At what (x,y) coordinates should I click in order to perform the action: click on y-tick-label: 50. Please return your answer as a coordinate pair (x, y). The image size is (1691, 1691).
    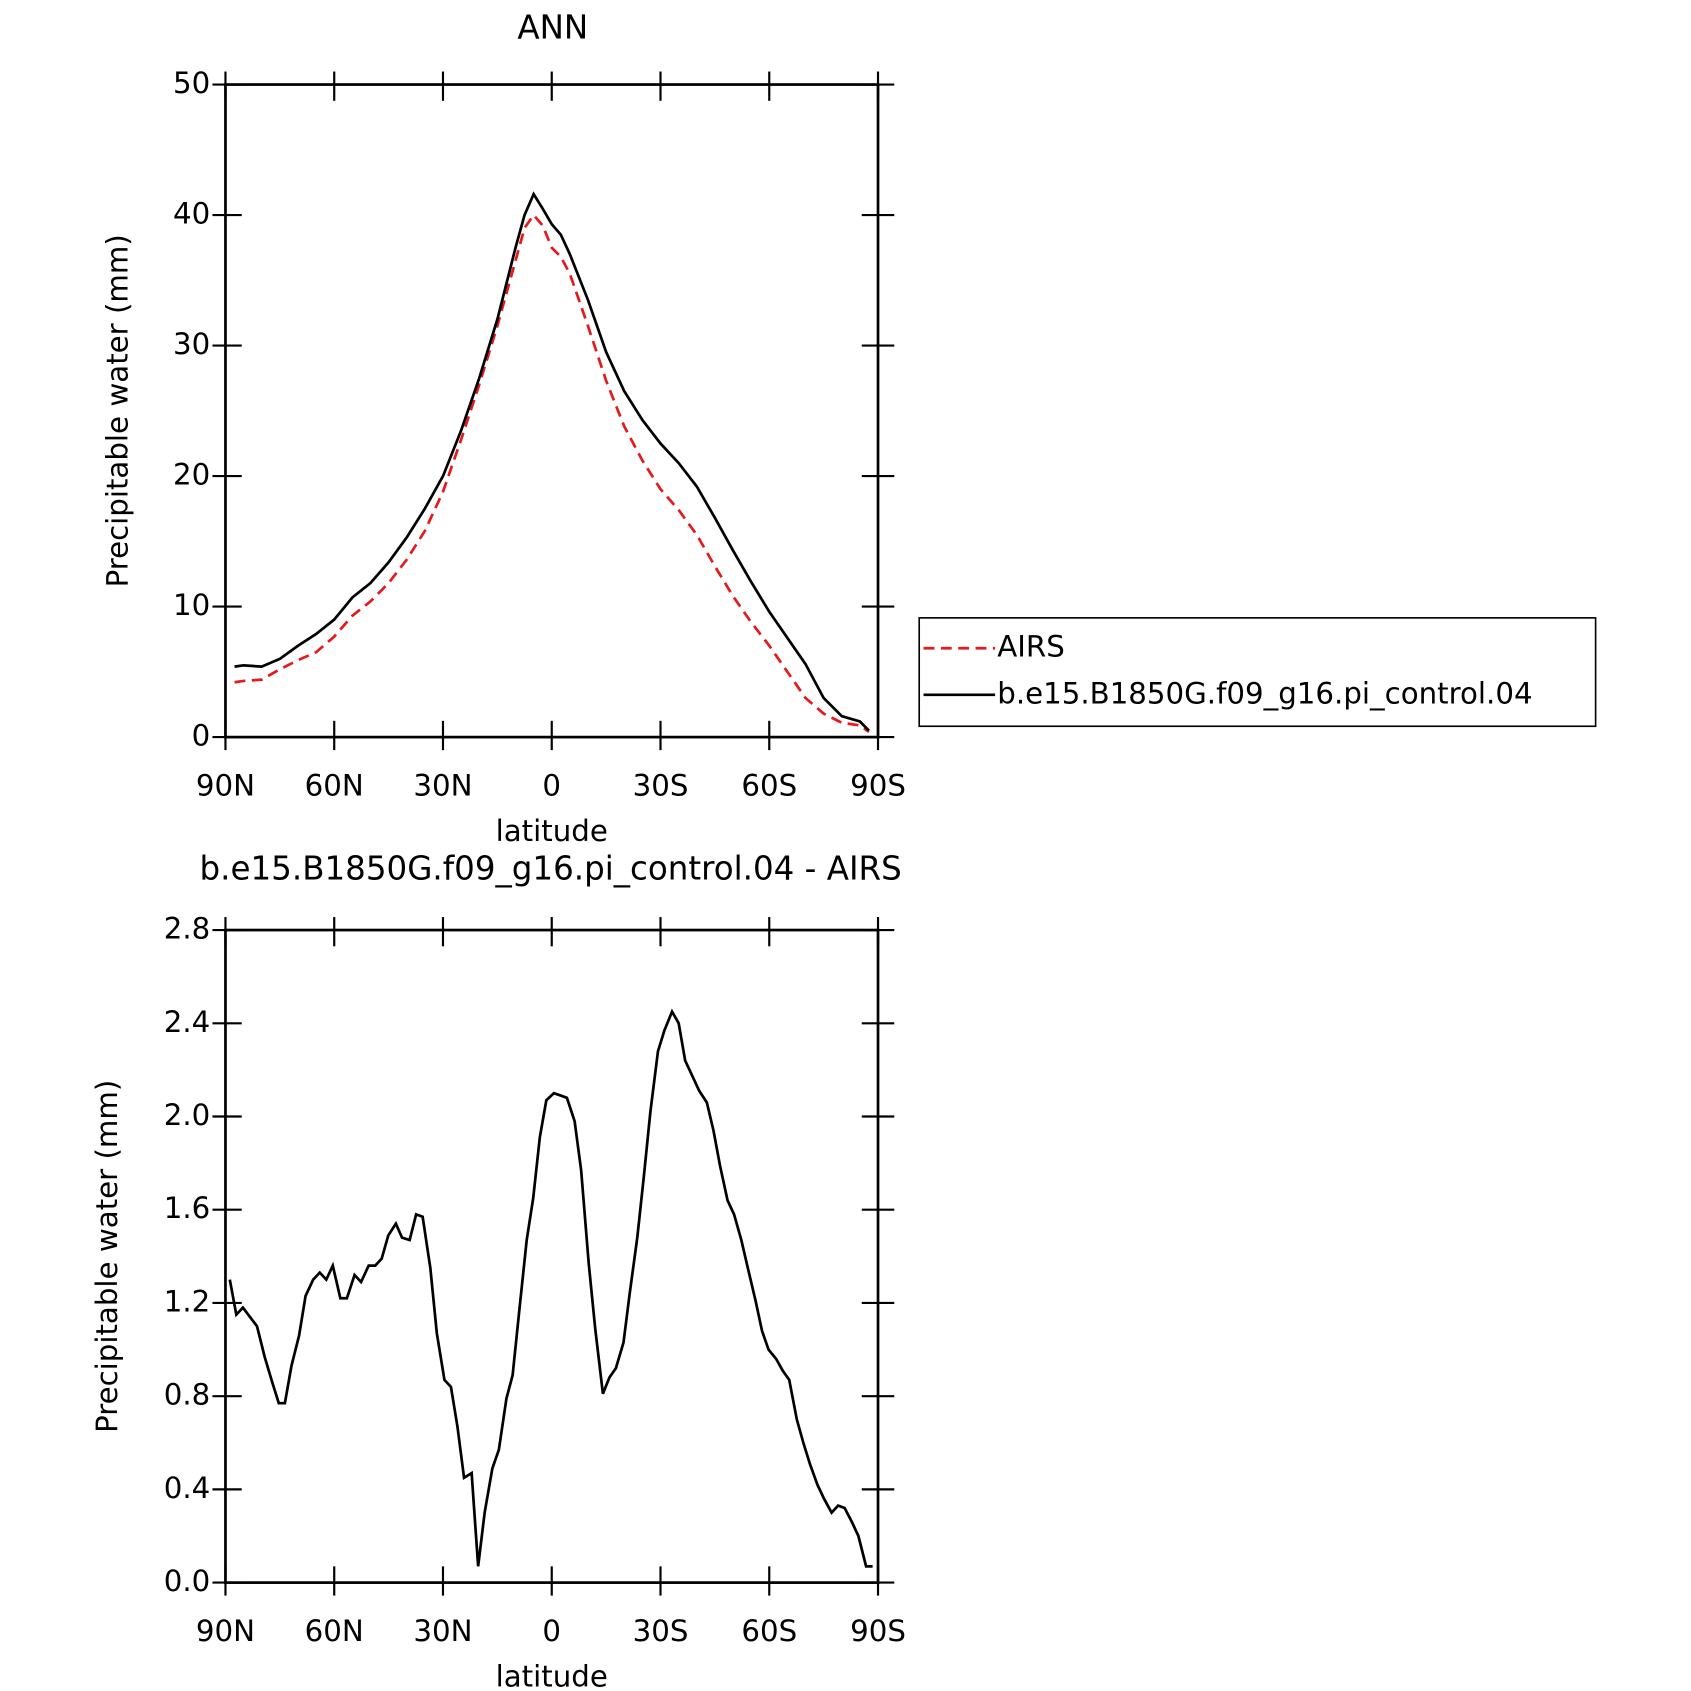
    Looking at the image, I should click on (191, 83).